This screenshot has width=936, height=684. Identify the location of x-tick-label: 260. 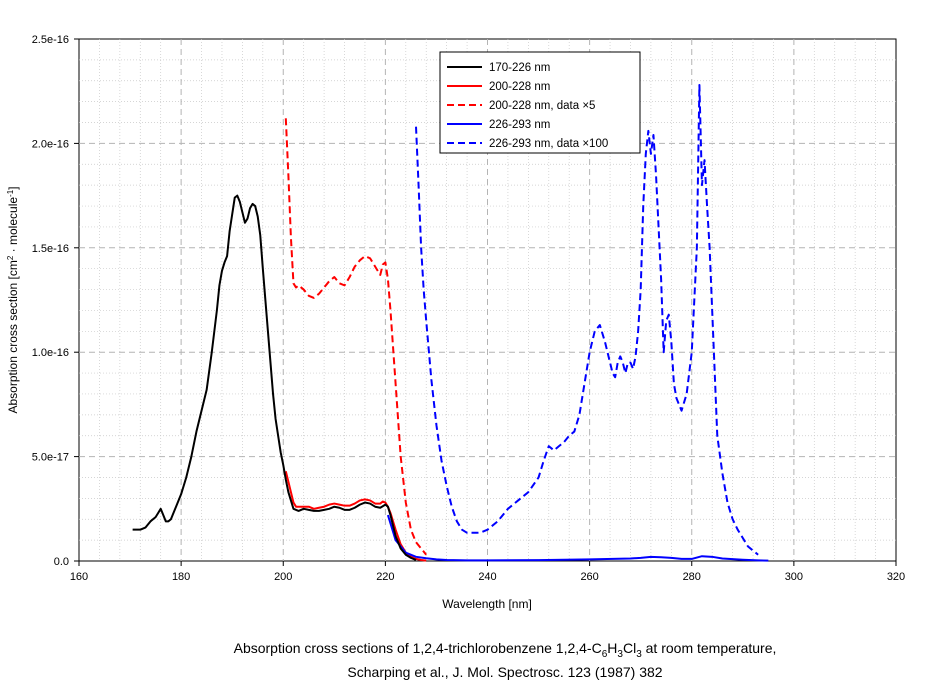
(589, 577).